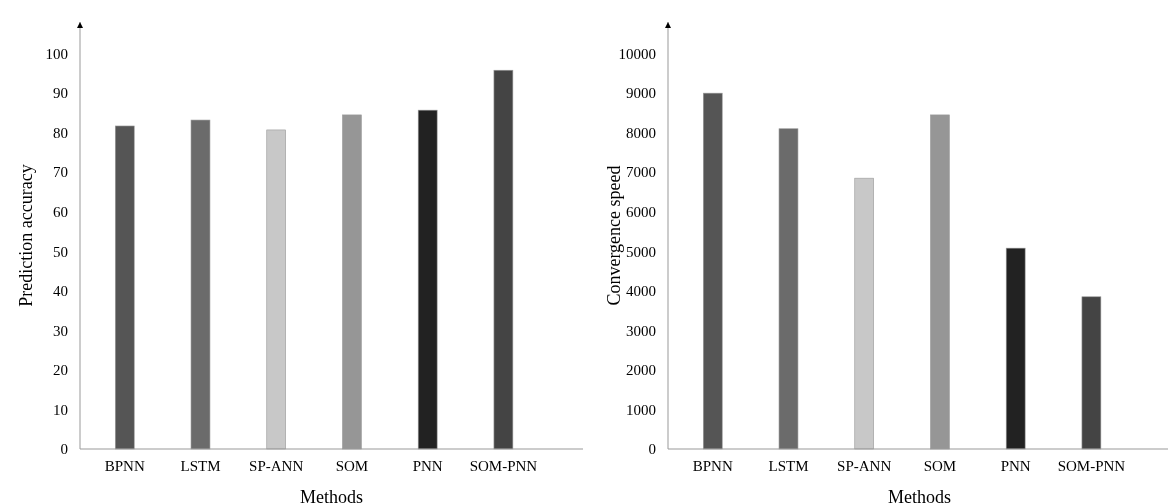 The height and width of the screenshot is (503, 1168). I want to click on y-tick-label: 80, so click(60, 132).